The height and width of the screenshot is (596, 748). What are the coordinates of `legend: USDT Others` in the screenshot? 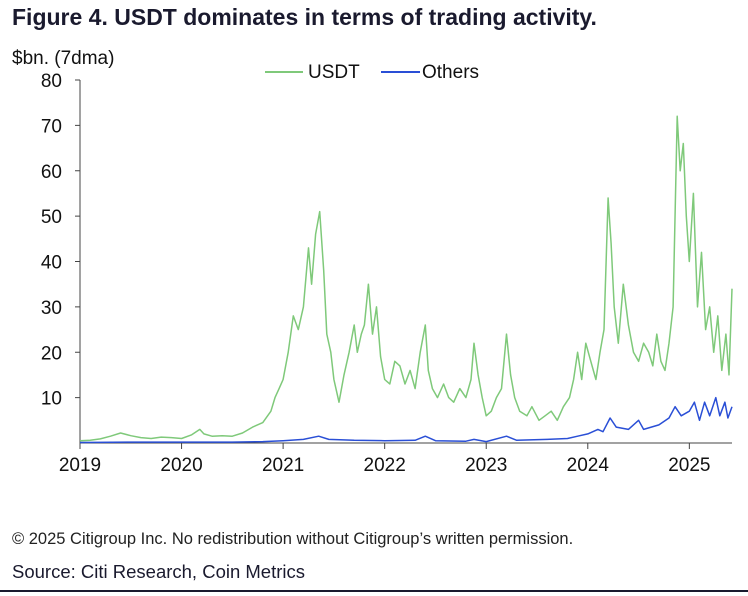 It's located at (372, 72).